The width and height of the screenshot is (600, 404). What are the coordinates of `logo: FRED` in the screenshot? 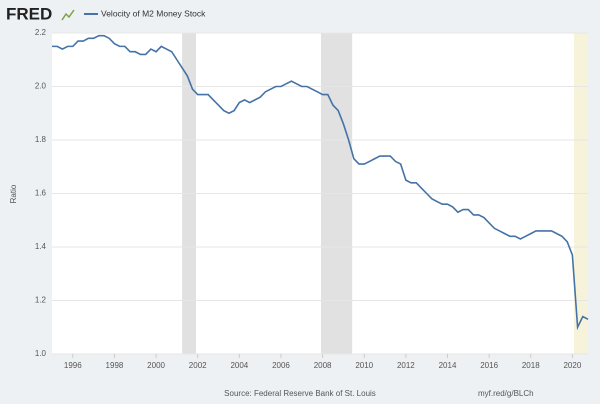 It's located at (29, 13).